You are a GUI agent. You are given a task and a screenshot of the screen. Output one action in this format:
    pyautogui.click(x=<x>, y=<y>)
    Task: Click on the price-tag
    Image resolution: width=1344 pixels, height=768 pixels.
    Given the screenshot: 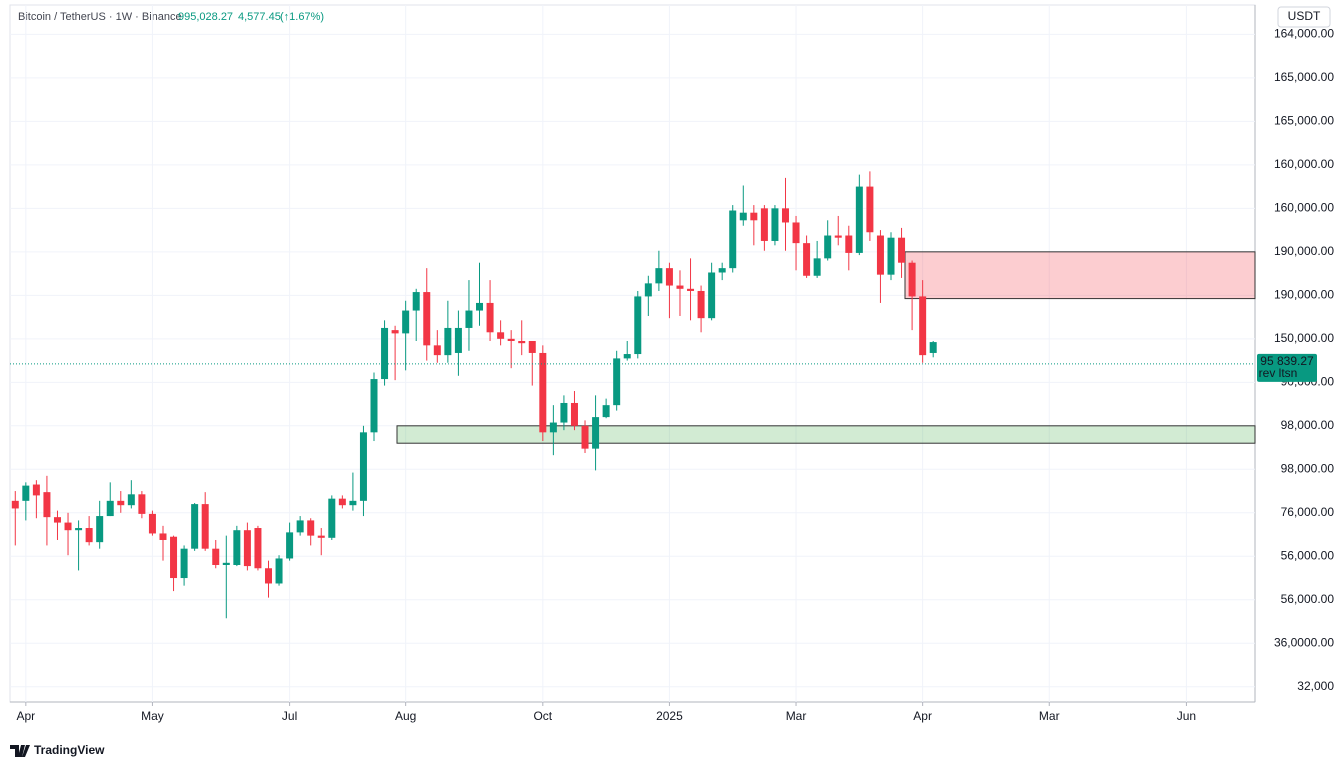 What is the action you would take?
    pyautogui.click(x=1287, y=367)
    